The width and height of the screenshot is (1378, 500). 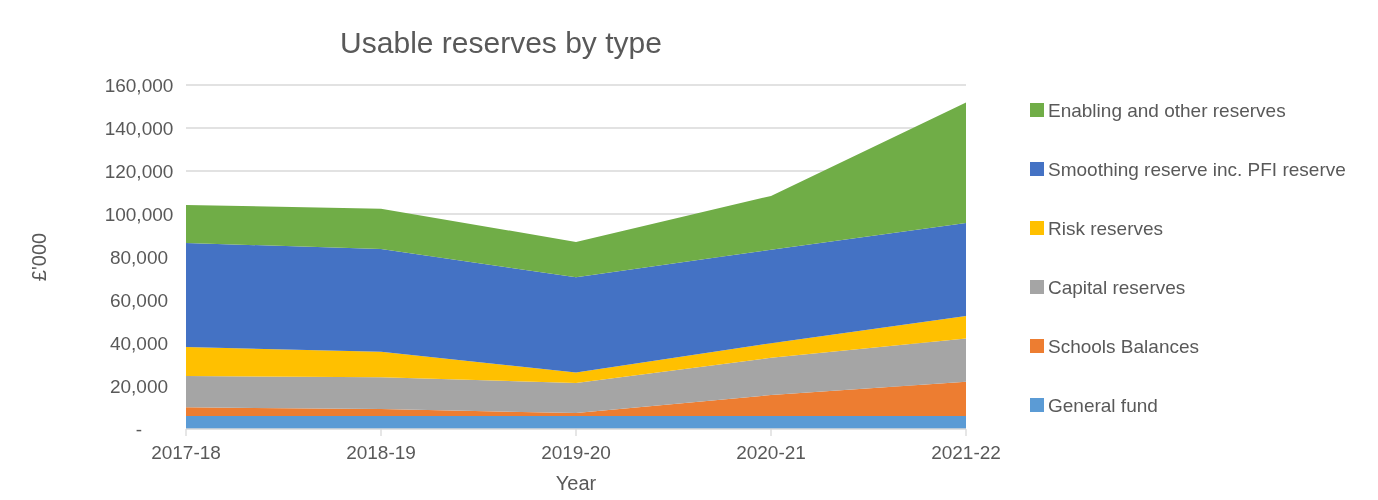 I want to click on y-tick-label: 40,000, so click(x=139, y=343).